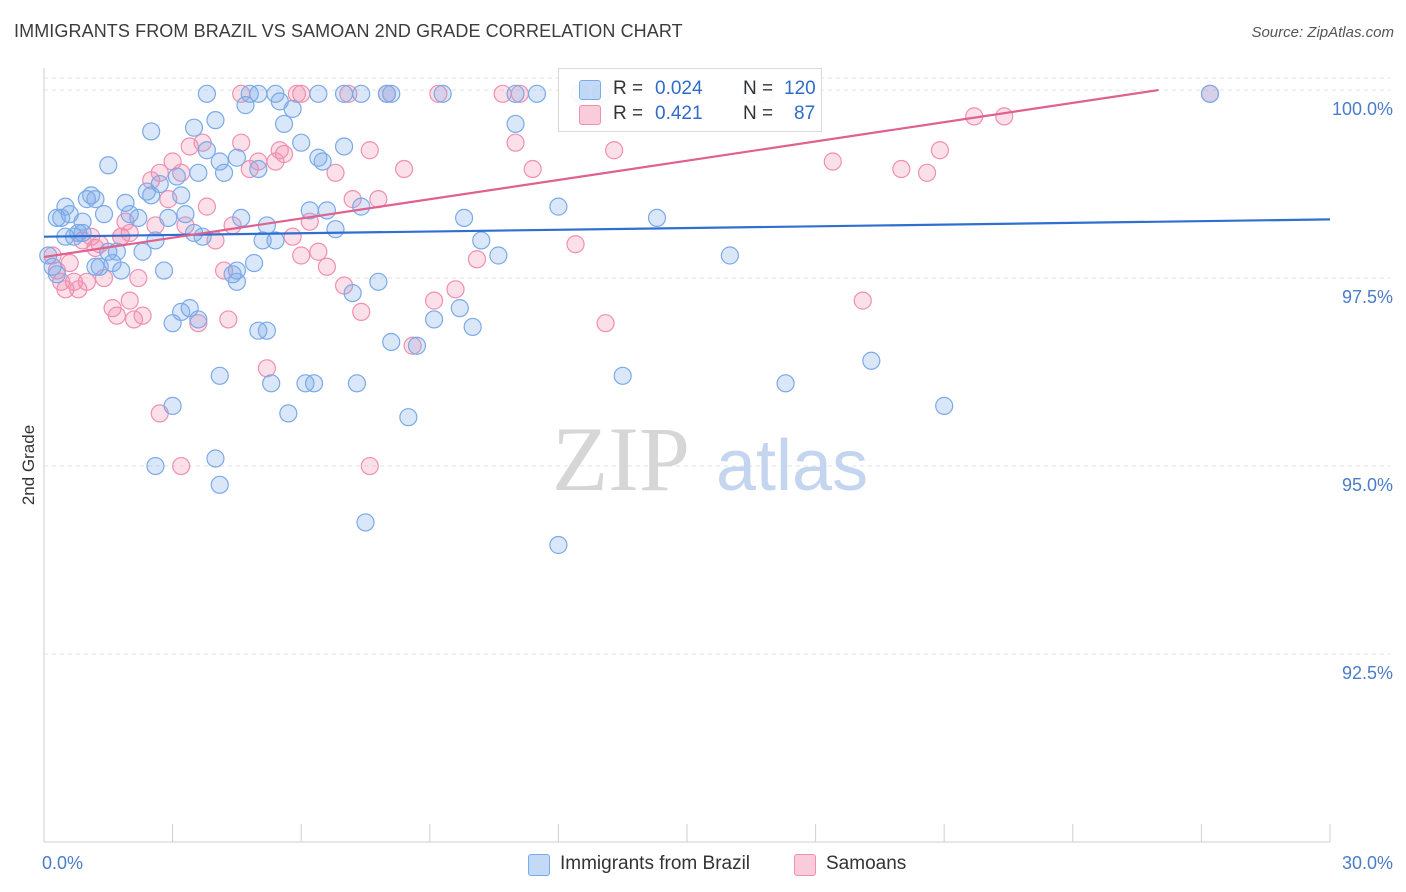 The height and width of the screenshot is (892, 1406). I want to click on brazil-trend-line, so click(687, 228).